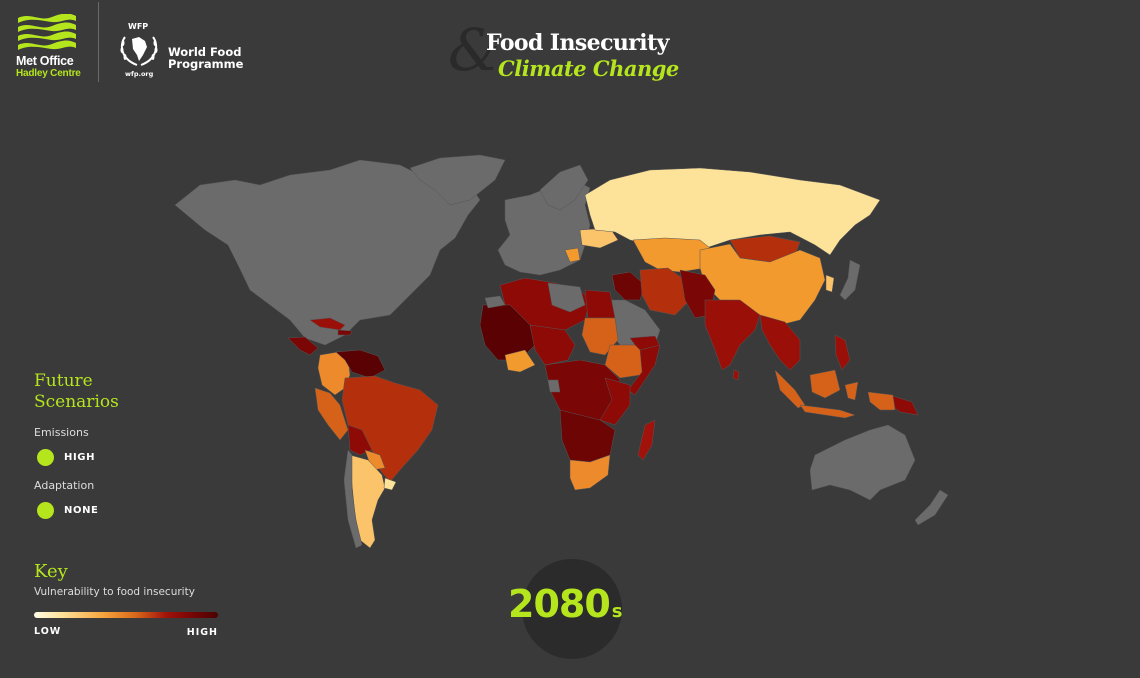 This screenshot has height=678, width=1140. I want to click on map-libya, so click(566, 297).